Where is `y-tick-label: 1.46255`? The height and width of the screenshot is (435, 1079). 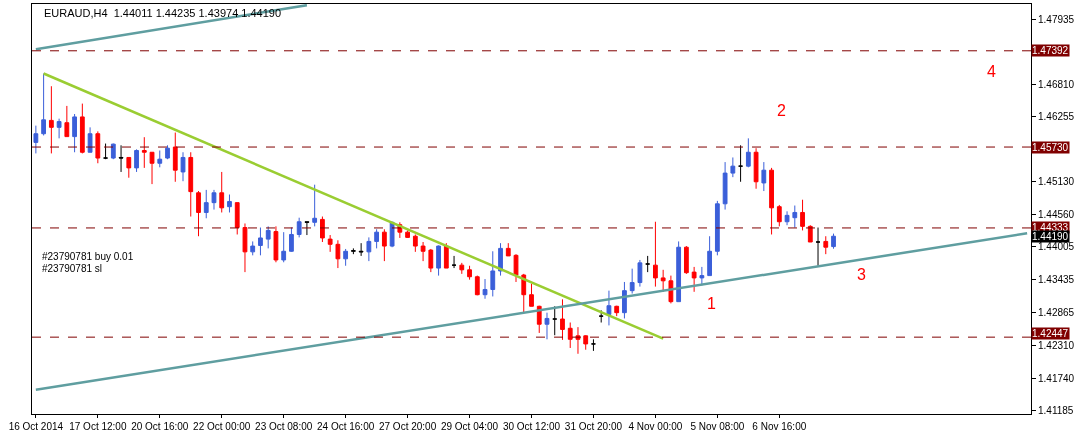
y-tick-label: 1.46255 is located at coordinates (1056, 117).